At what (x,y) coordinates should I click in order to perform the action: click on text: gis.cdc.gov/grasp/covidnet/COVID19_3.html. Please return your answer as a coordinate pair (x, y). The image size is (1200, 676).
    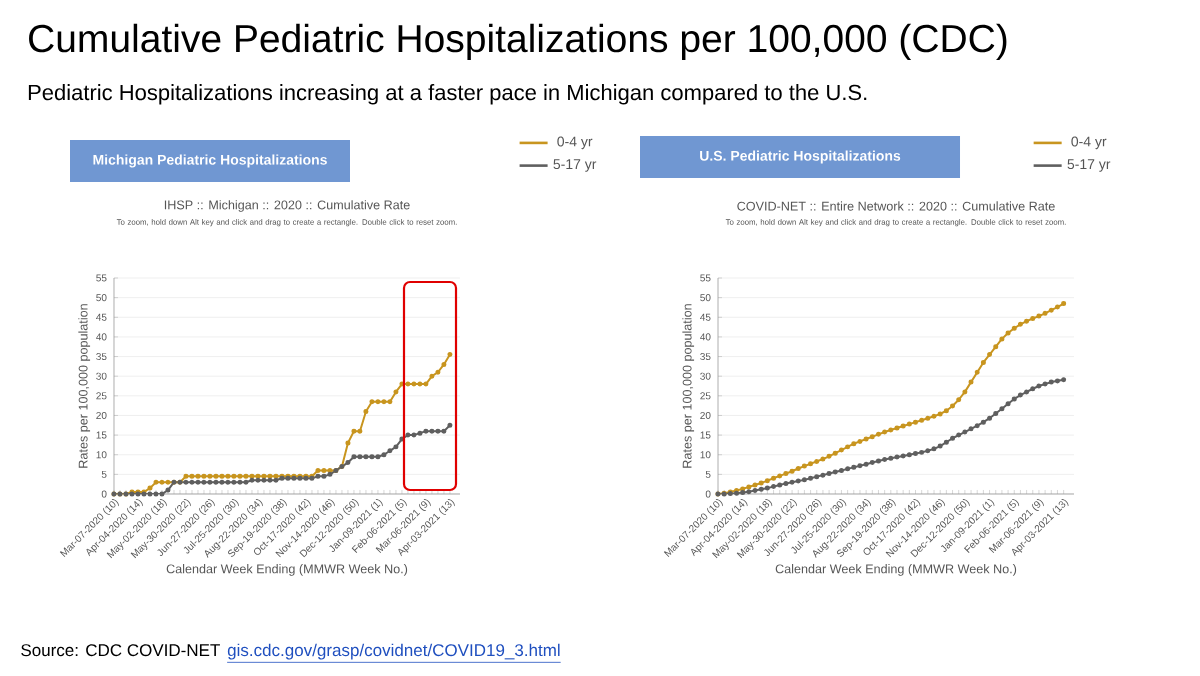
    Looking at the image, I should click on (393, 651).